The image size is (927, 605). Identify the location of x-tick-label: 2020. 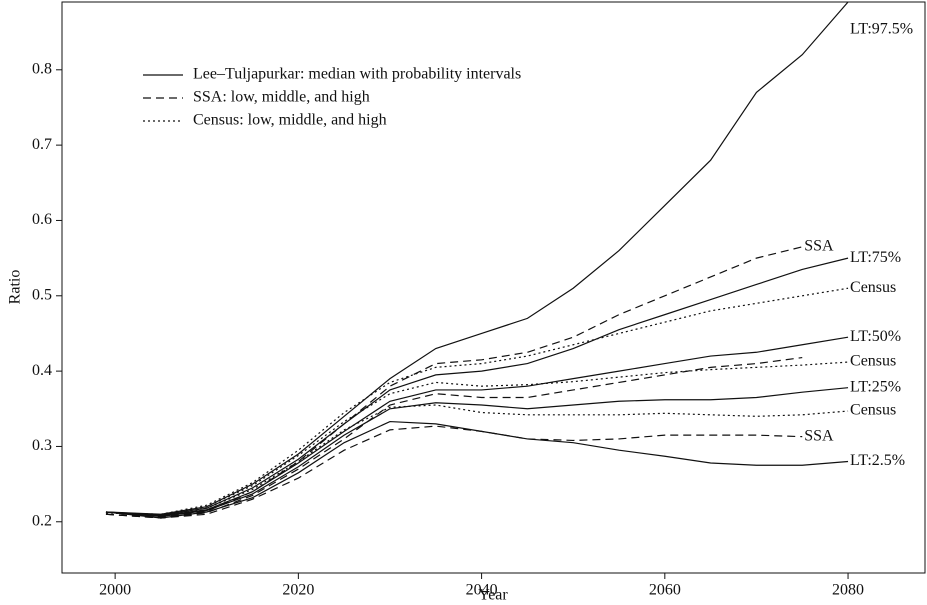
(298, 590).